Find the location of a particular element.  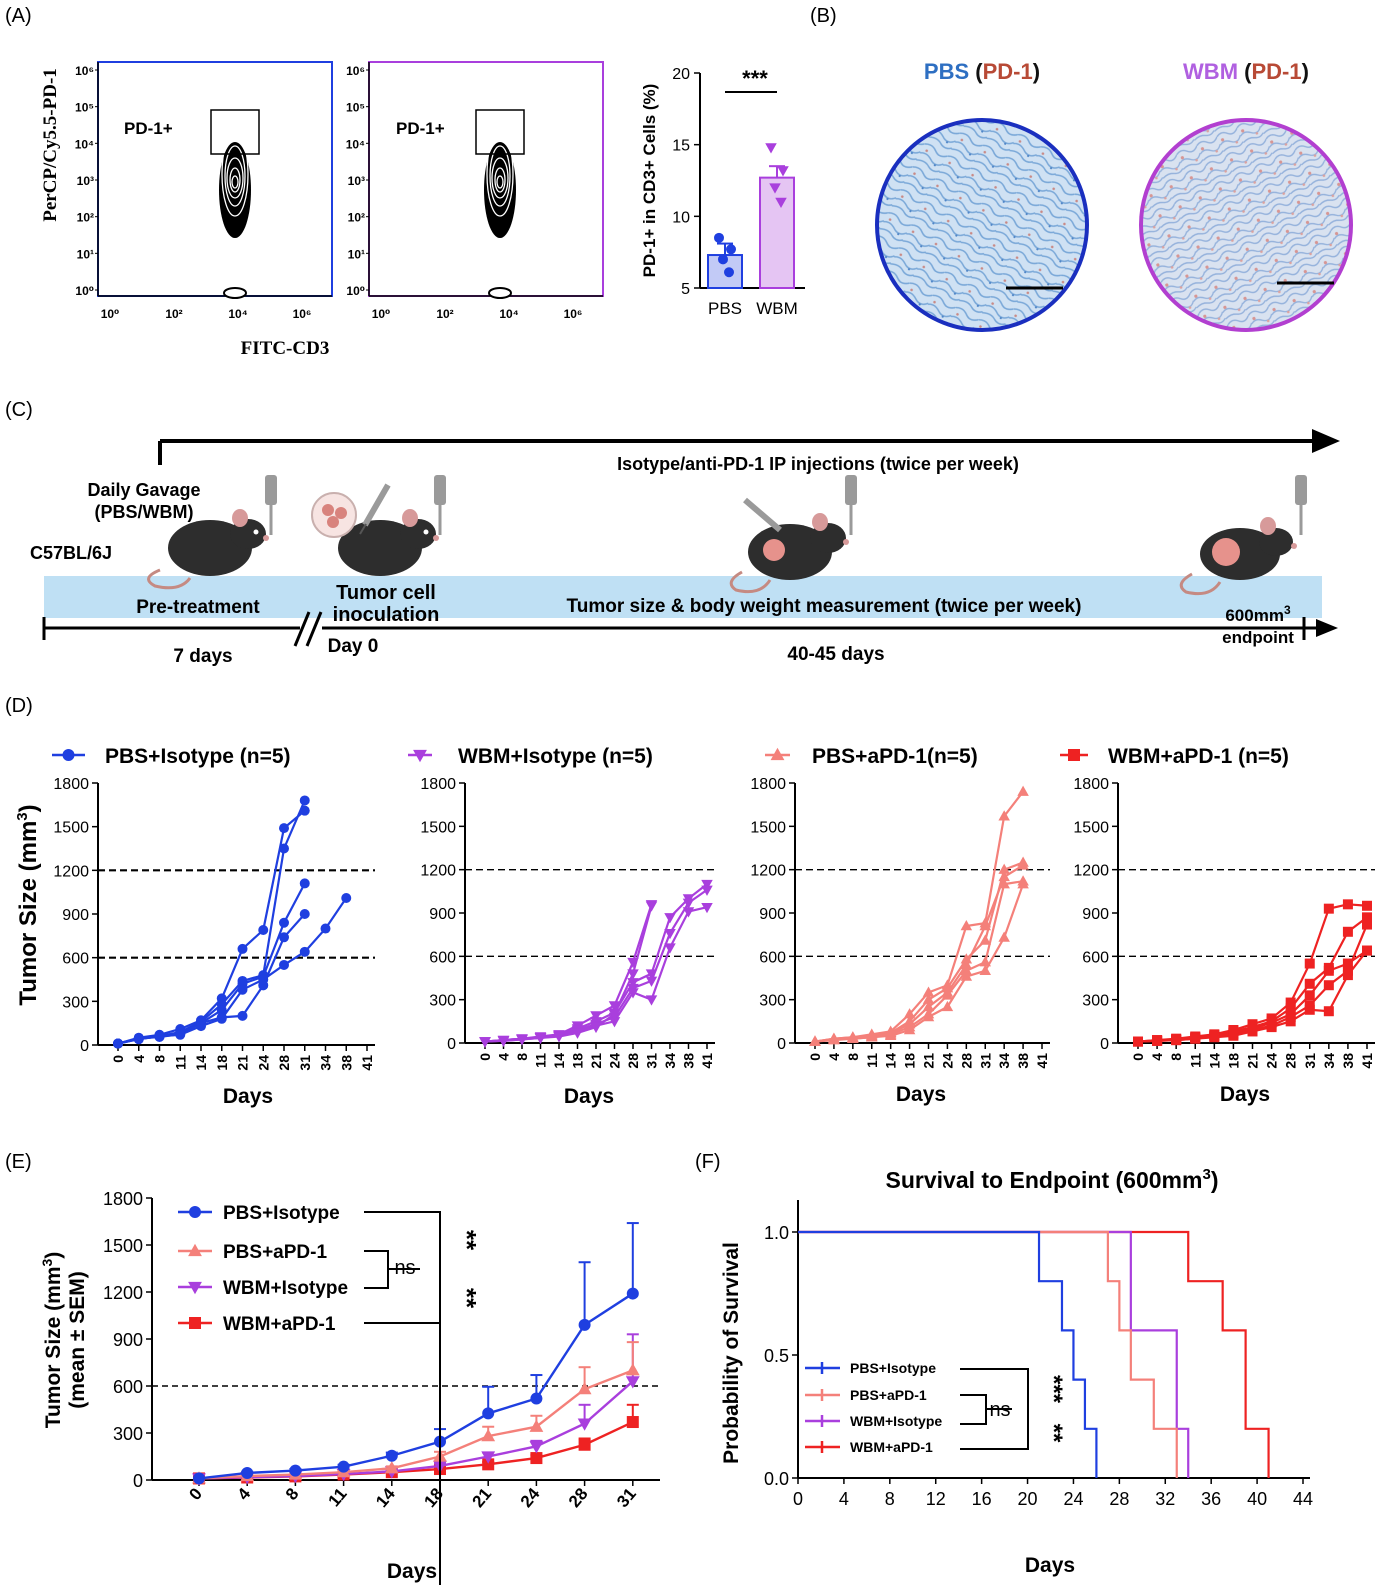

panel-d-y-tick-label: 600 is located at coordinates (75, 959).